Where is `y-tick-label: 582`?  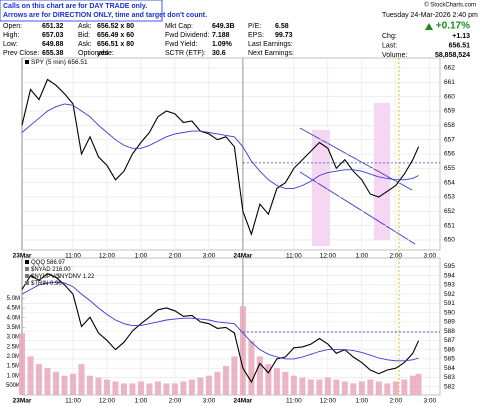 y-tick-label: 582 is located at coordinates (449, 386).